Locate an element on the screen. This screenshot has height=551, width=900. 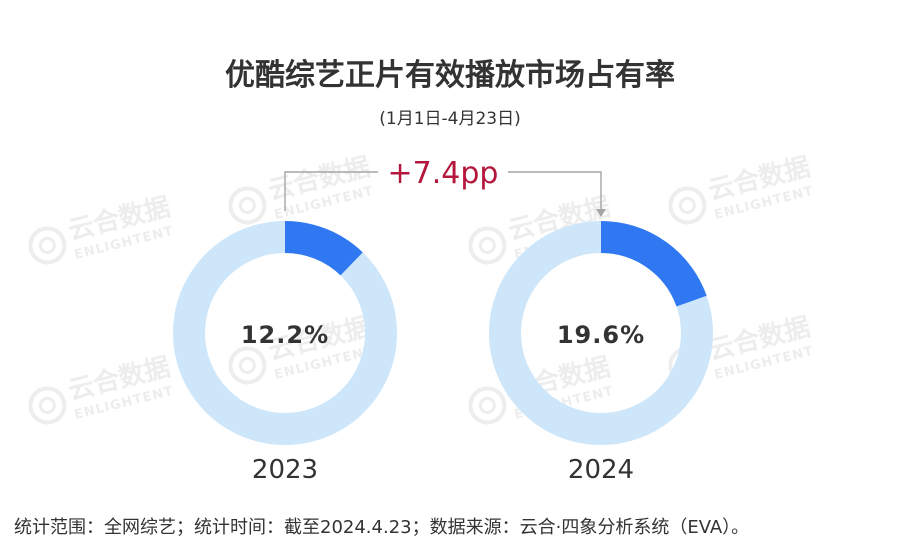
donut-2024: 19.6% 2024 is located at coordinates (601, 353).